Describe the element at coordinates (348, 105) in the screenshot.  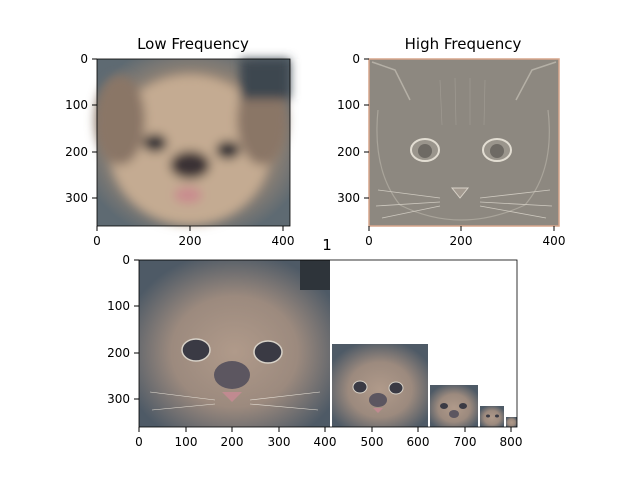
I see `high-ytick-100: 100` at that location.